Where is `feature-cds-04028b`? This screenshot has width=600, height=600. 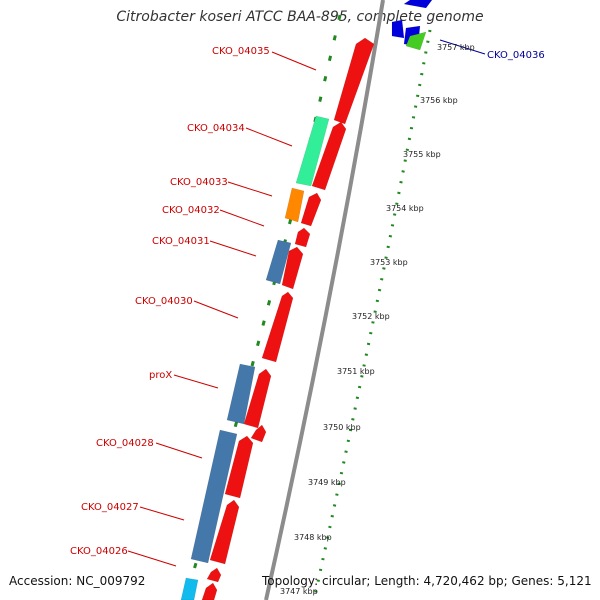
feature-cds-04028b is located at coordinates (239, 467).